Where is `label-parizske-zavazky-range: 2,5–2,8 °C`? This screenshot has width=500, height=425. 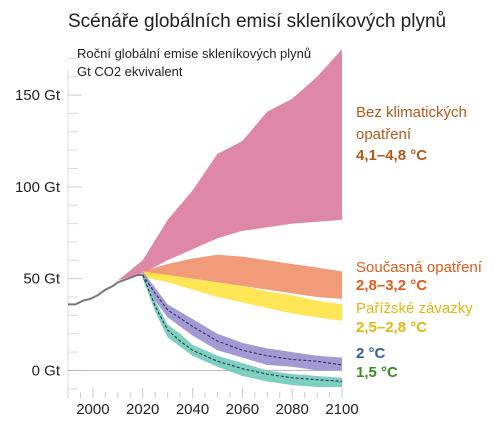
label-parizske-zavazky-range: 2,5–2,8 °C is located at coordinates (391, 327).